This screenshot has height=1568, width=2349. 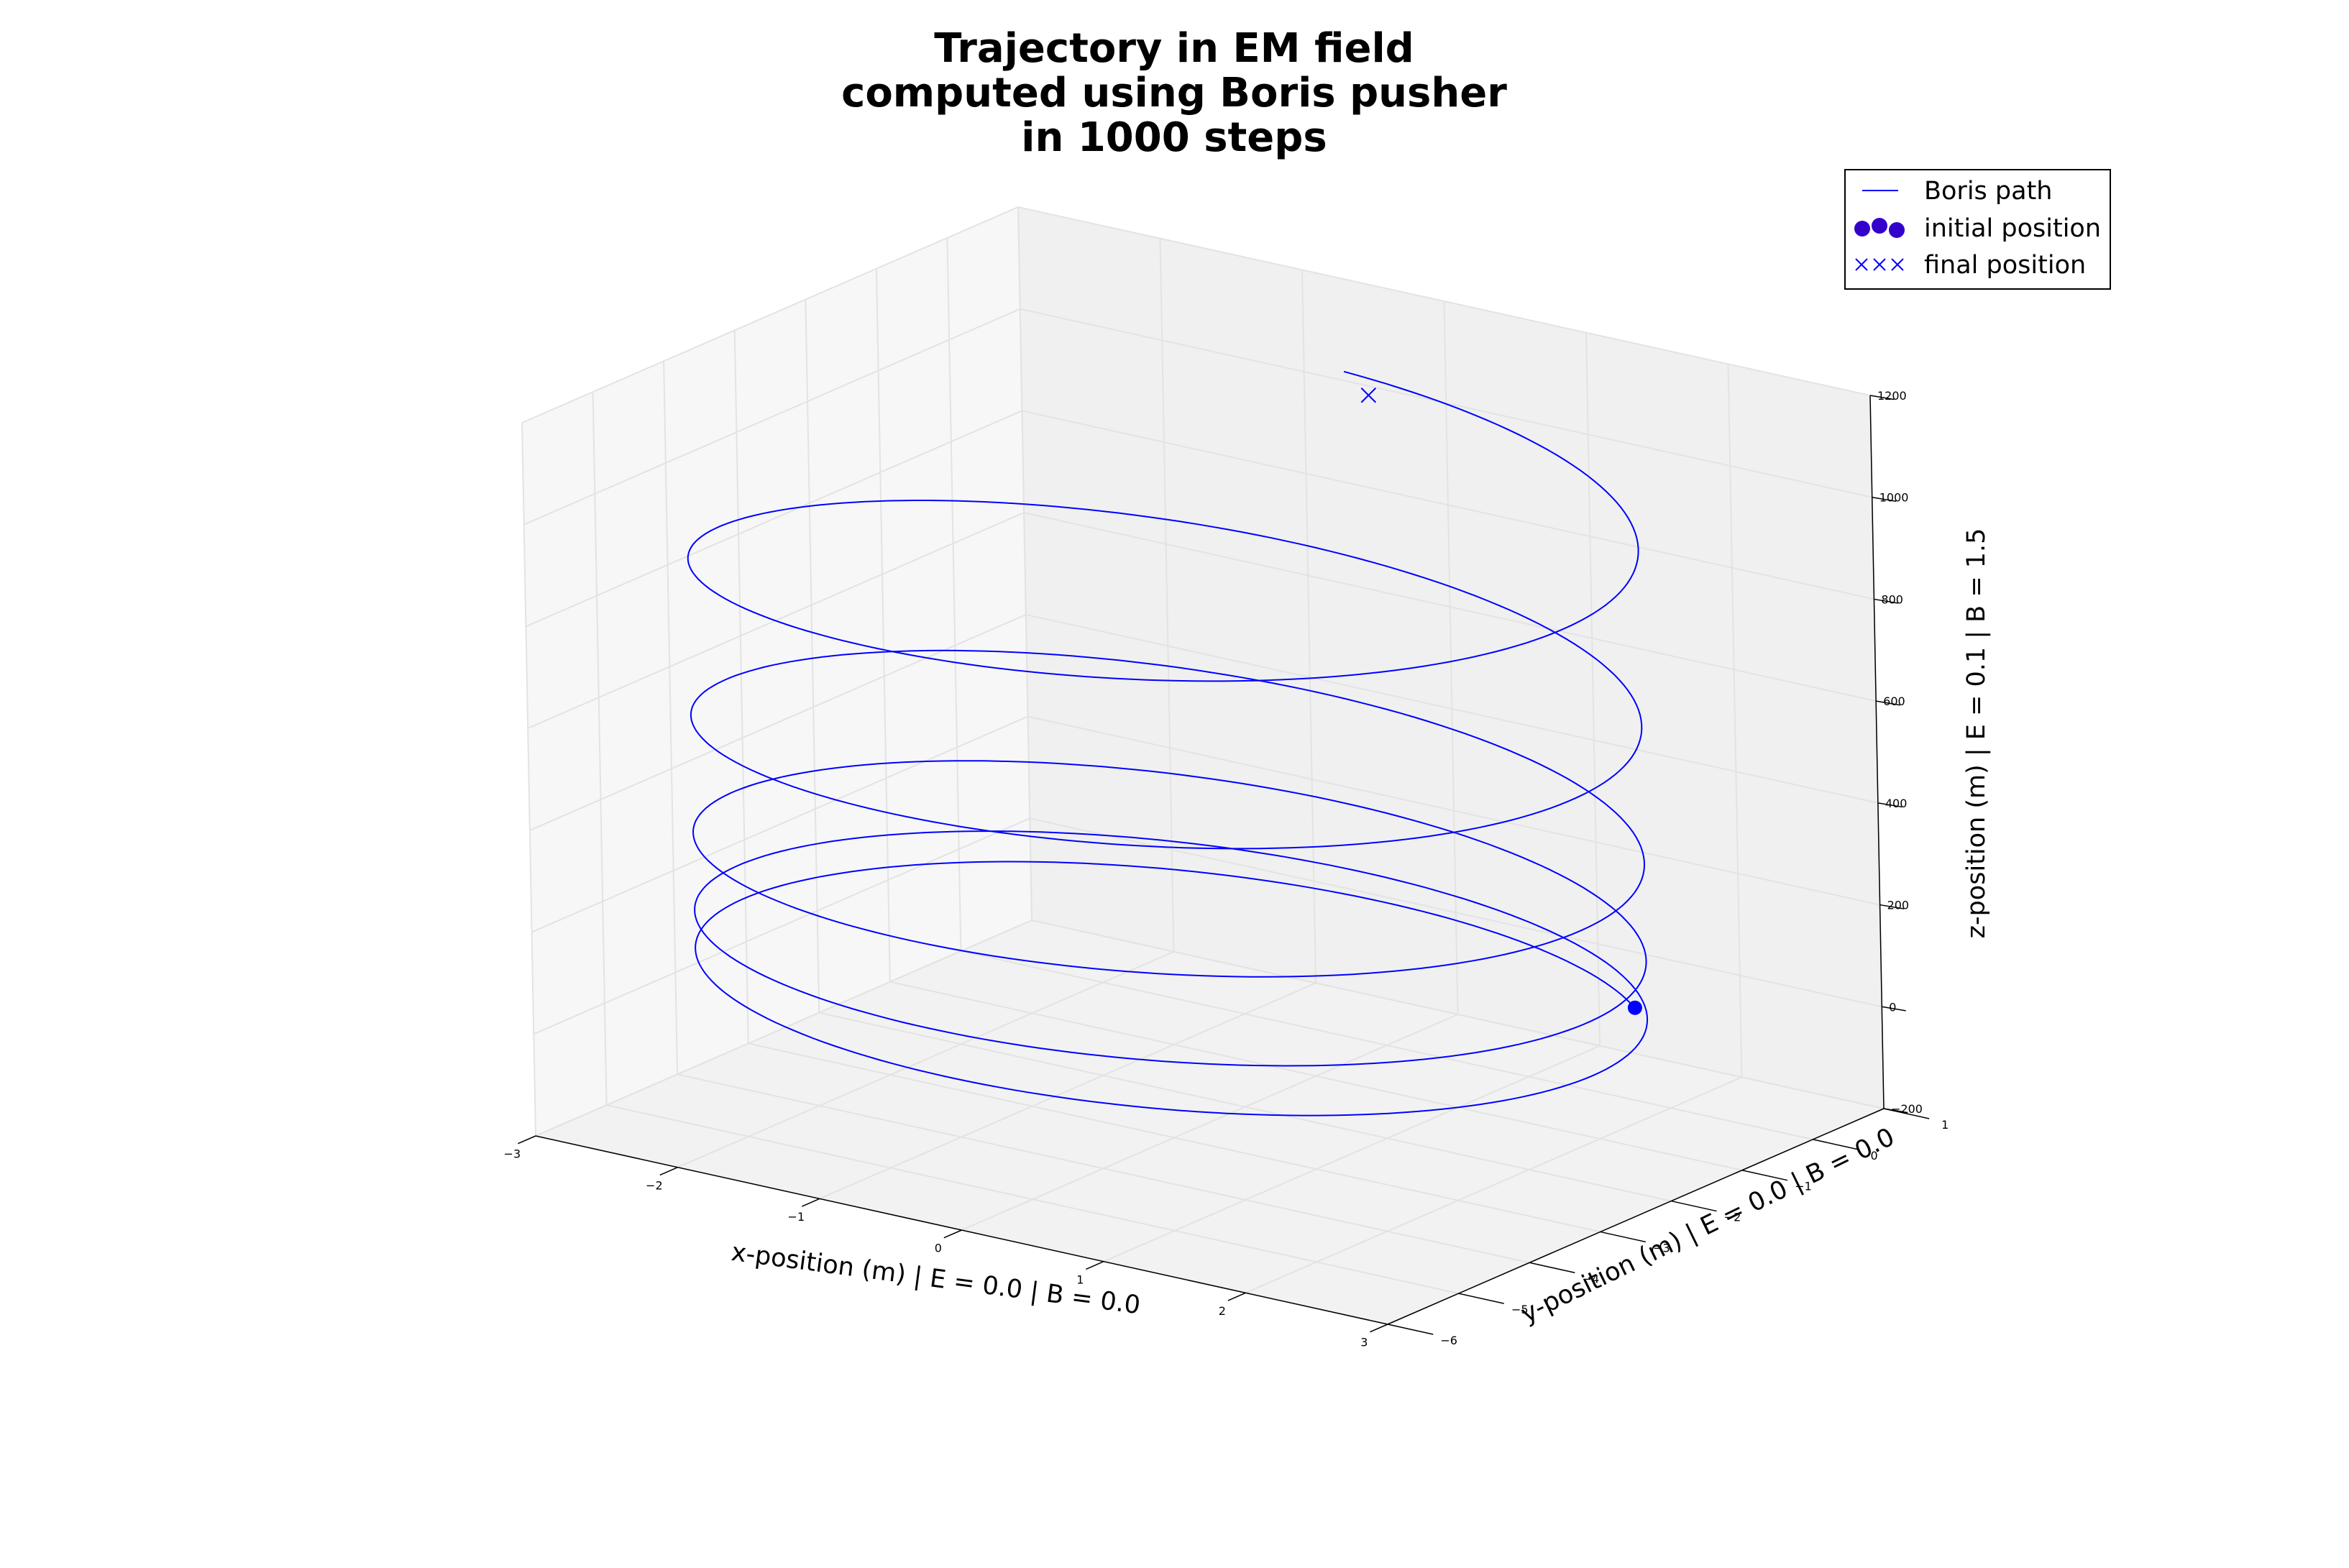 I want to click on y-tick-label: −6, so click(x=1448, y=1340).